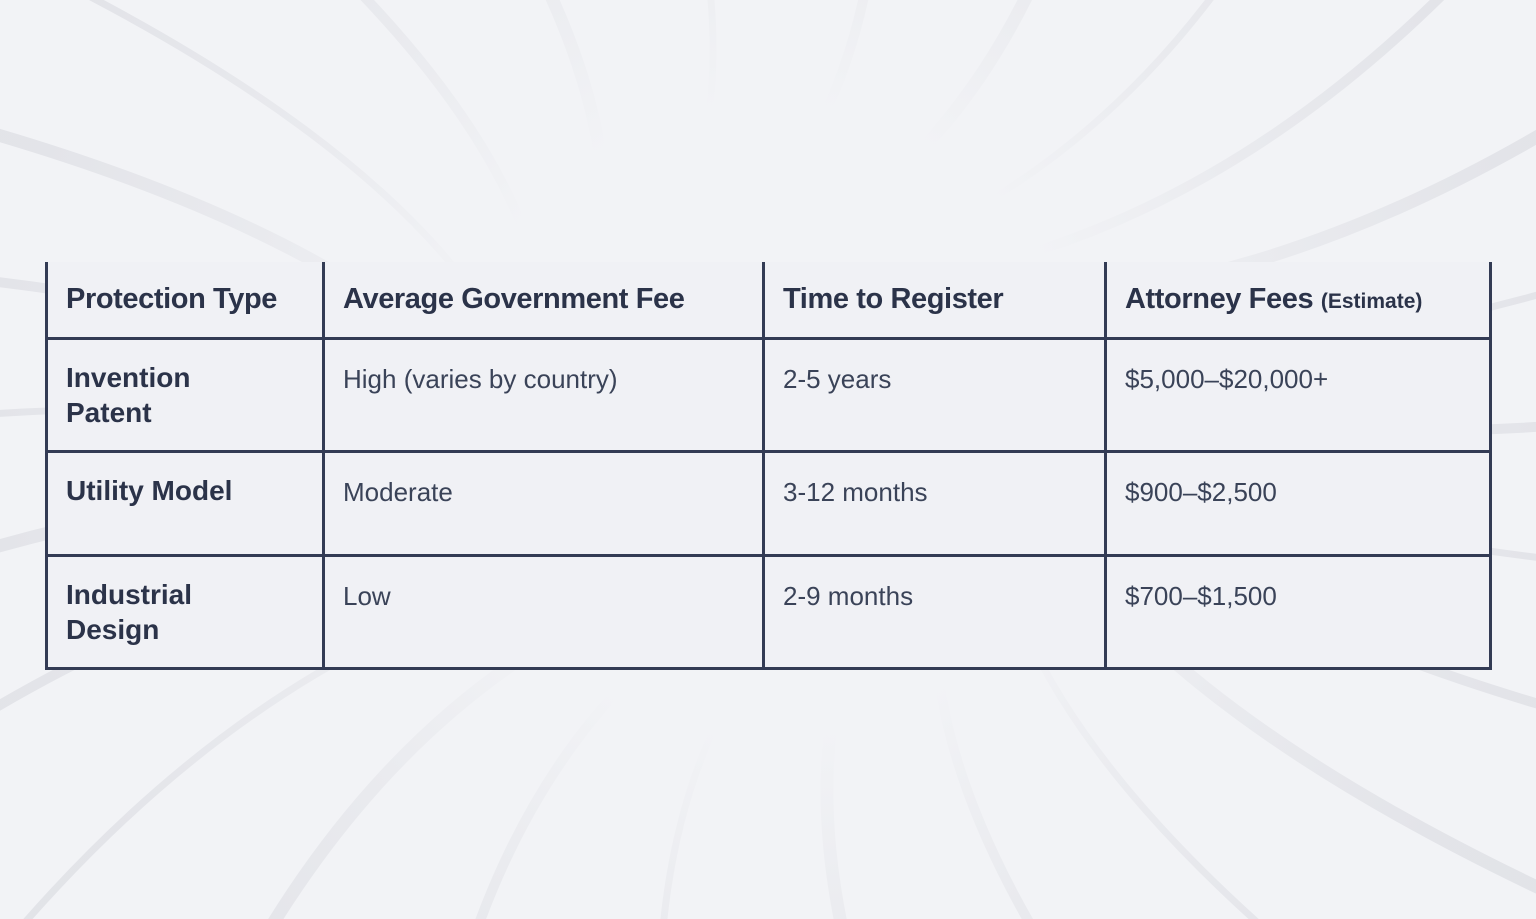 This screenshot has height=919, width=1536. I want to click on cell-government-fee: High (varies by country), so click(543, 394).